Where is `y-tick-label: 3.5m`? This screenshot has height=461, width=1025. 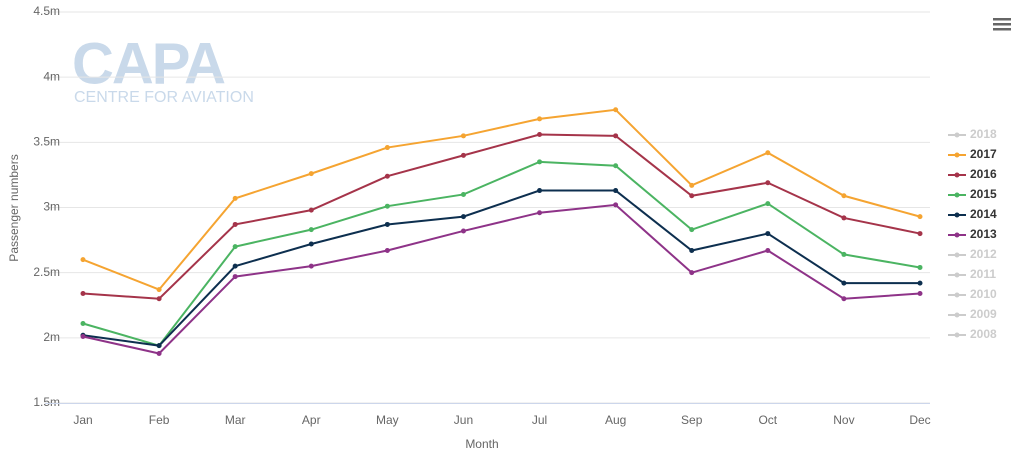
y-tick-label: 3.5m is located at coordinates (46, 142).